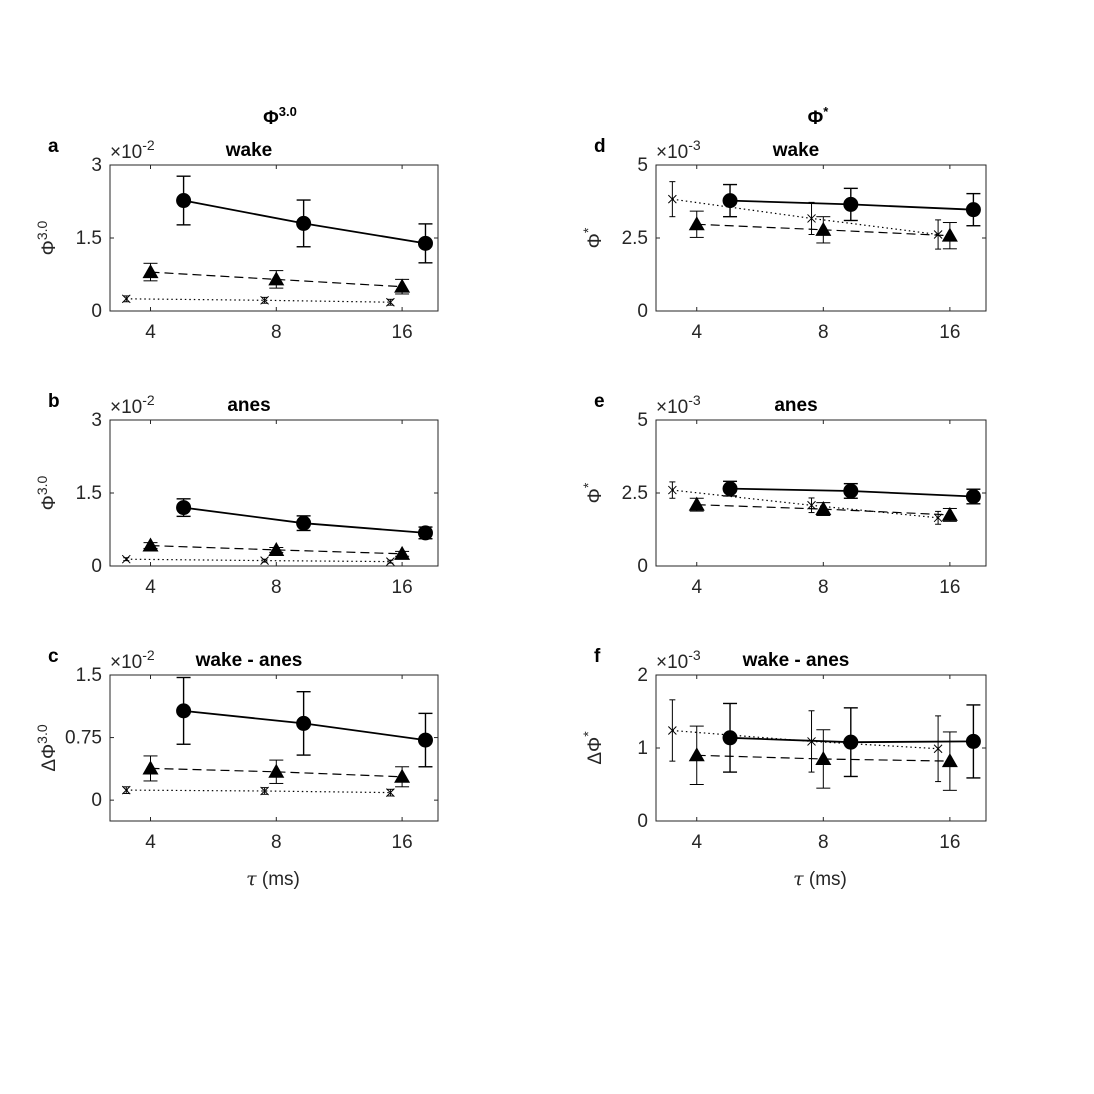 The width and height of the screenshot is (1094, 1094). I want to click on y-axis-label: ΔΦ*, so click(593, 748).